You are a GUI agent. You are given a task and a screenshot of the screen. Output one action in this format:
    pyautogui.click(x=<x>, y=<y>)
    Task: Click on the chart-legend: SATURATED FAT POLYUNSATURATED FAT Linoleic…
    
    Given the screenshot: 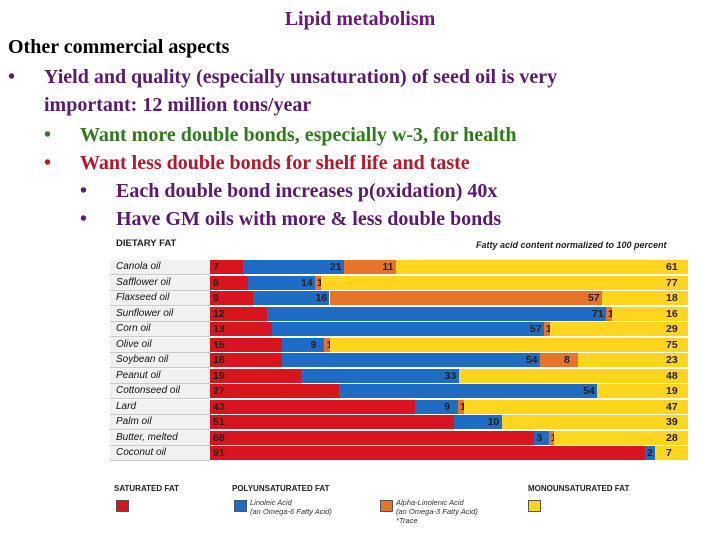 What is the action you would take?
    pyautogui.click(x=400, y=508)
    